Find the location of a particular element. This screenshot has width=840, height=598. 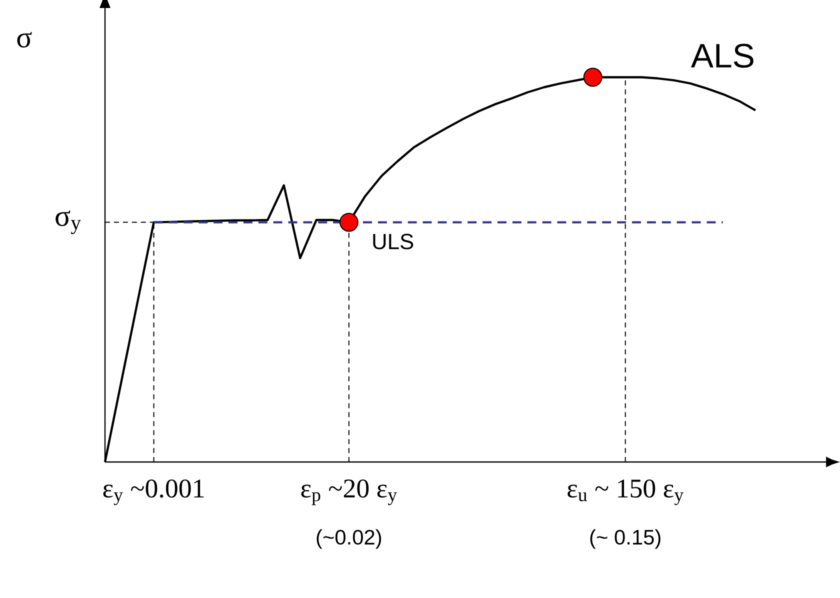

x-tick-label: ε$_{u}$ ~ 150 ε$_{y}$ is located at coordinates (626, 492).